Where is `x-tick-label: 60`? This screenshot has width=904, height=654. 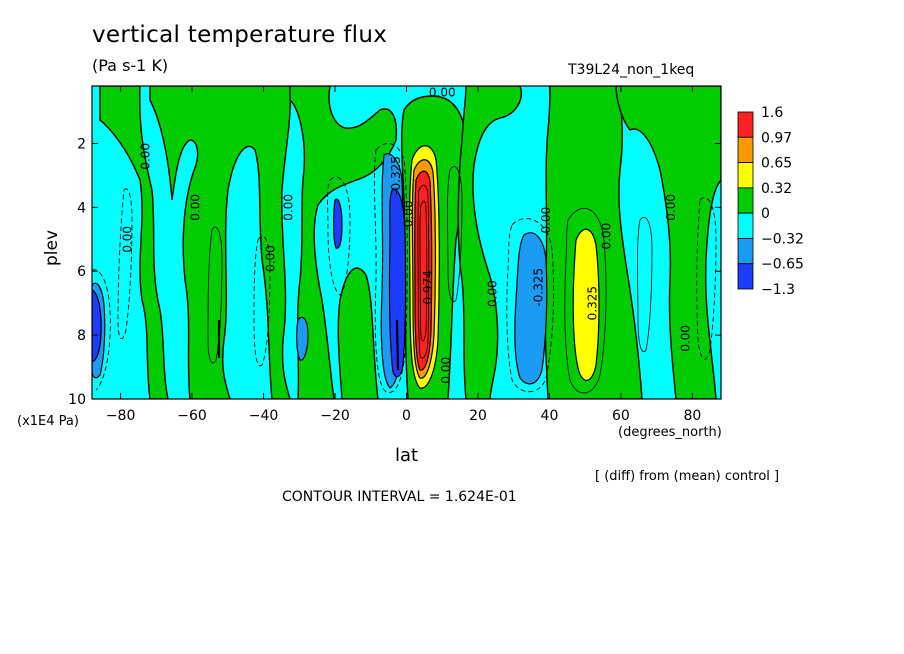
x-tick-label: 60 is located at coordinates (621, 416).